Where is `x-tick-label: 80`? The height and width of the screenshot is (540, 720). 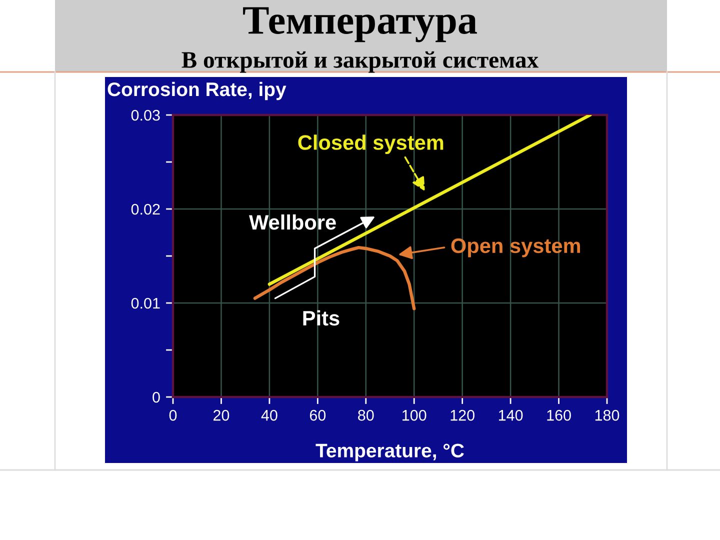
x-tick-label: 80 is located at coordinates (366, 415).